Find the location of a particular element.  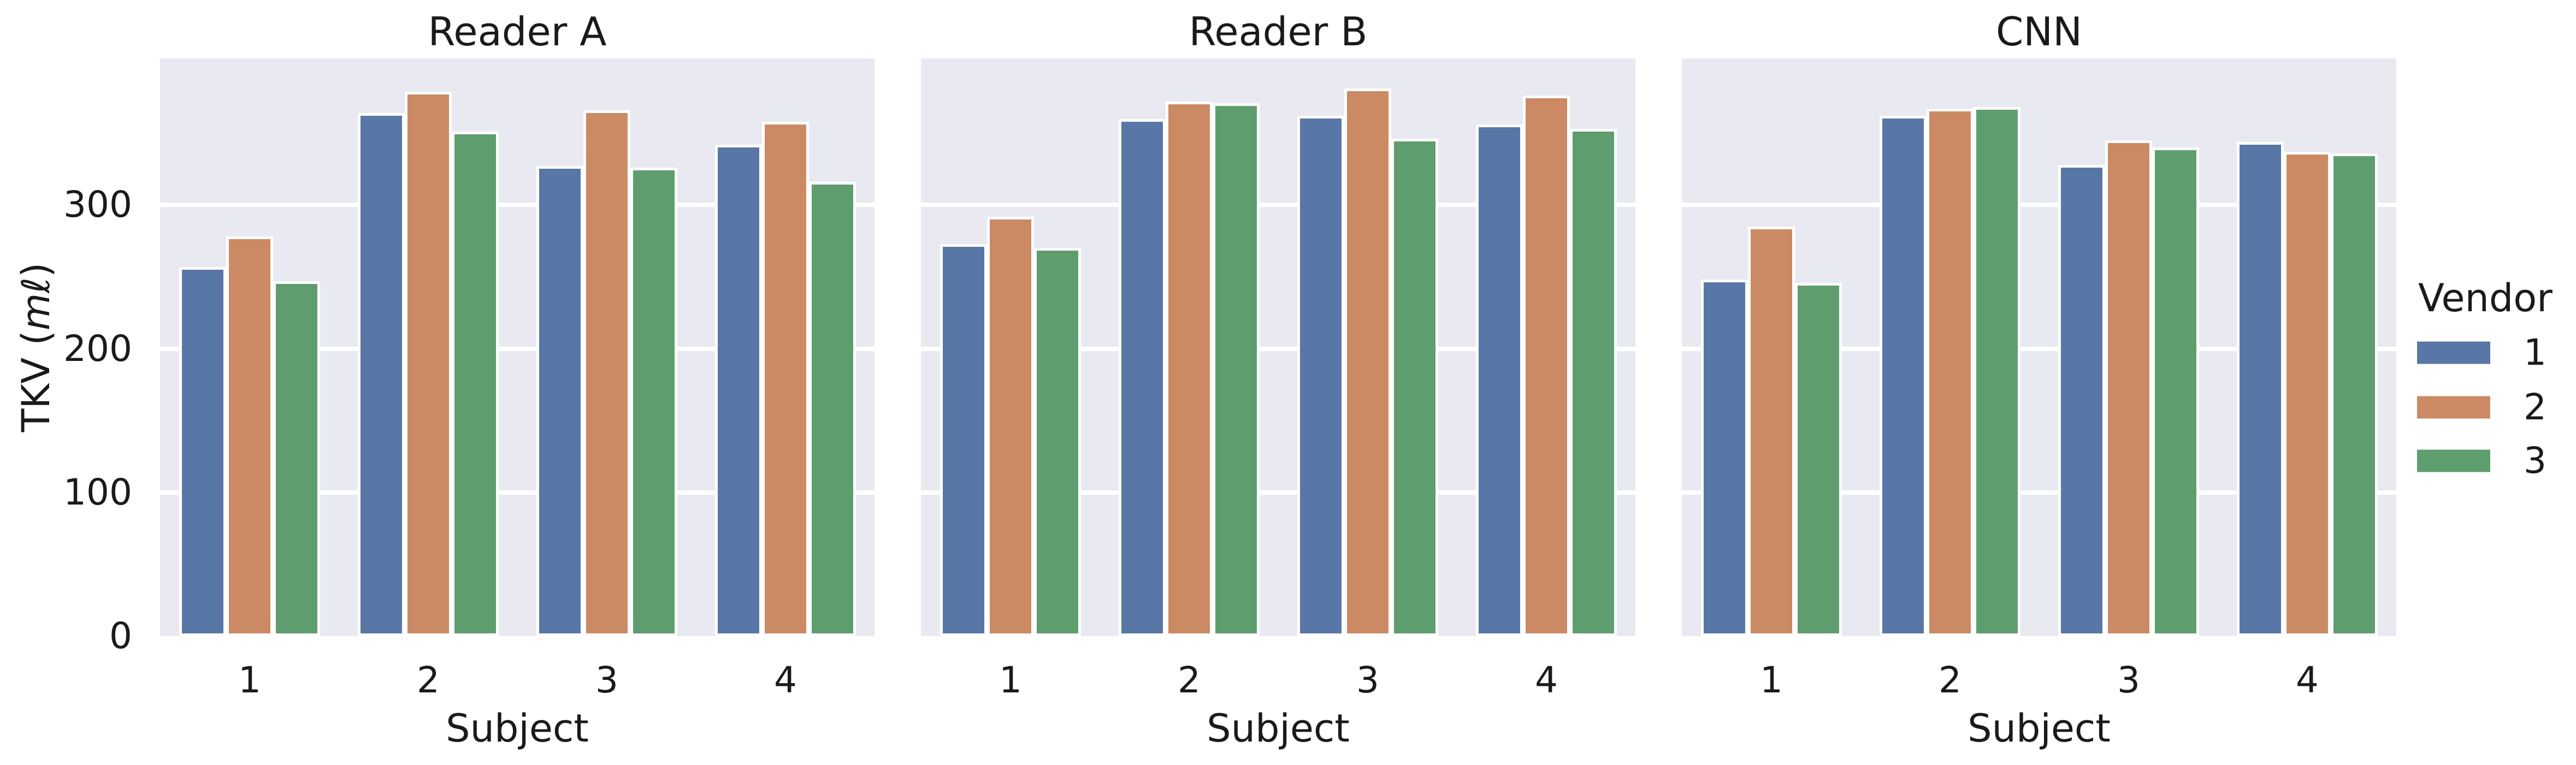

y-axis-label-italic: mℓ is located at coordinates (36, 304).